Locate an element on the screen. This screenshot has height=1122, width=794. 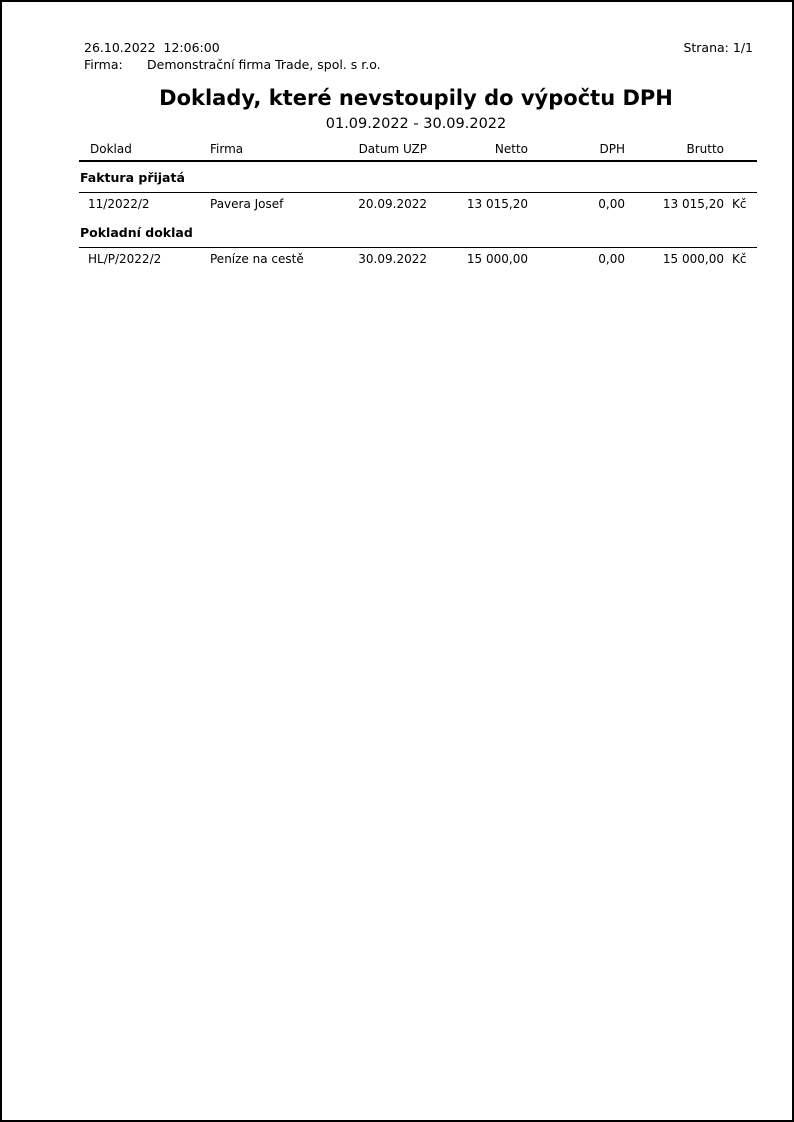
column-header-firma: Firma is located at coordinates (227, 149).